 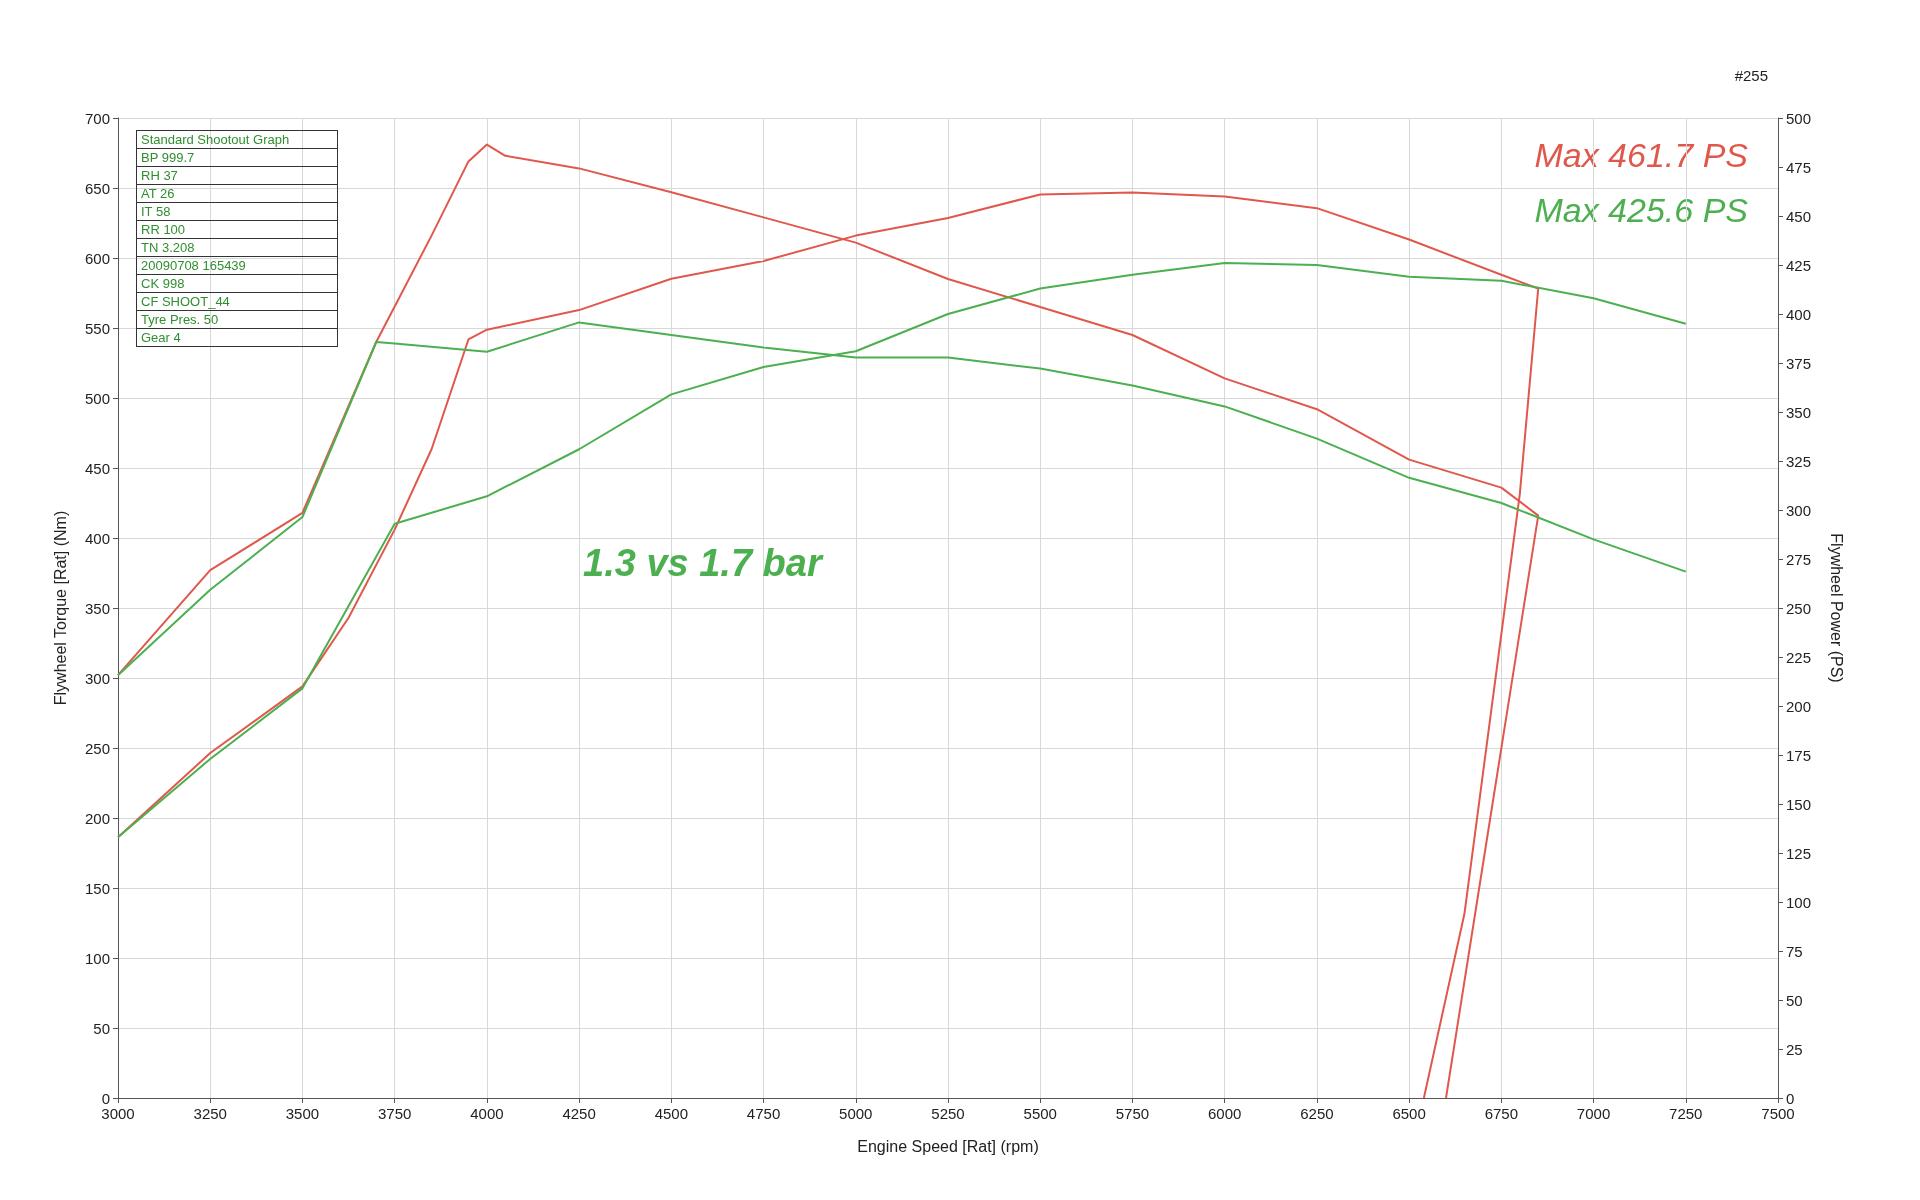 I want to click on x-axis-title: Engine Speed [Rat] (rpm), so click(x=948, y=1146).